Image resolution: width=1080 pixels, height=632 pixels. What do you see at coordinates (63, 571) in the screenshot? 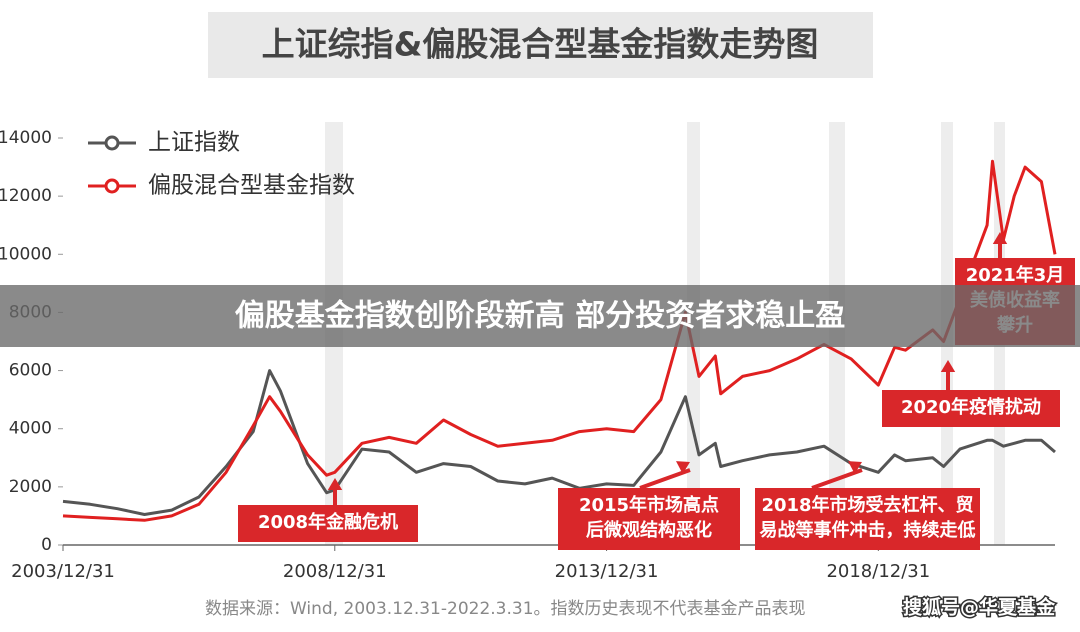
I see `x-tick-label: 2003/12/31` at bounding box center [63, 571].